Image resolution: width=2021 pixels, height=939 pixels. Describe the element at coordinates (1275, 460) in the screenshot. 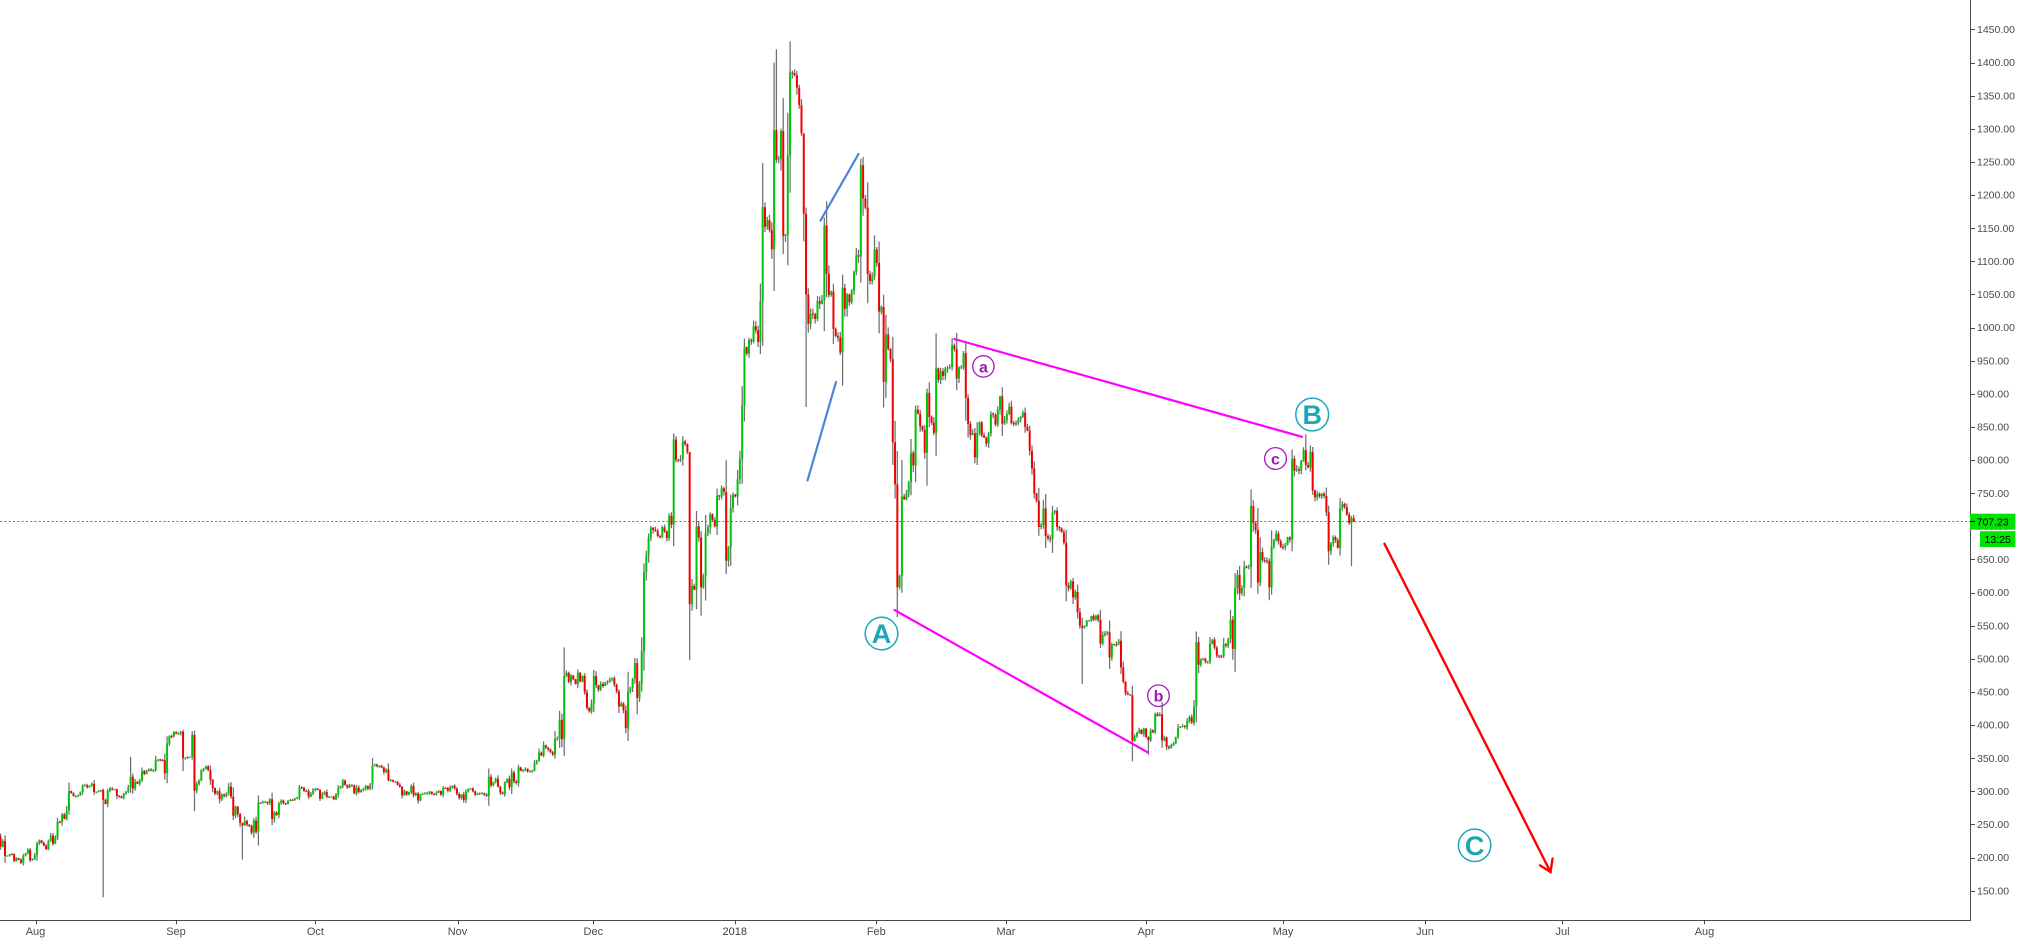

I see `svg-text: c` at that location.